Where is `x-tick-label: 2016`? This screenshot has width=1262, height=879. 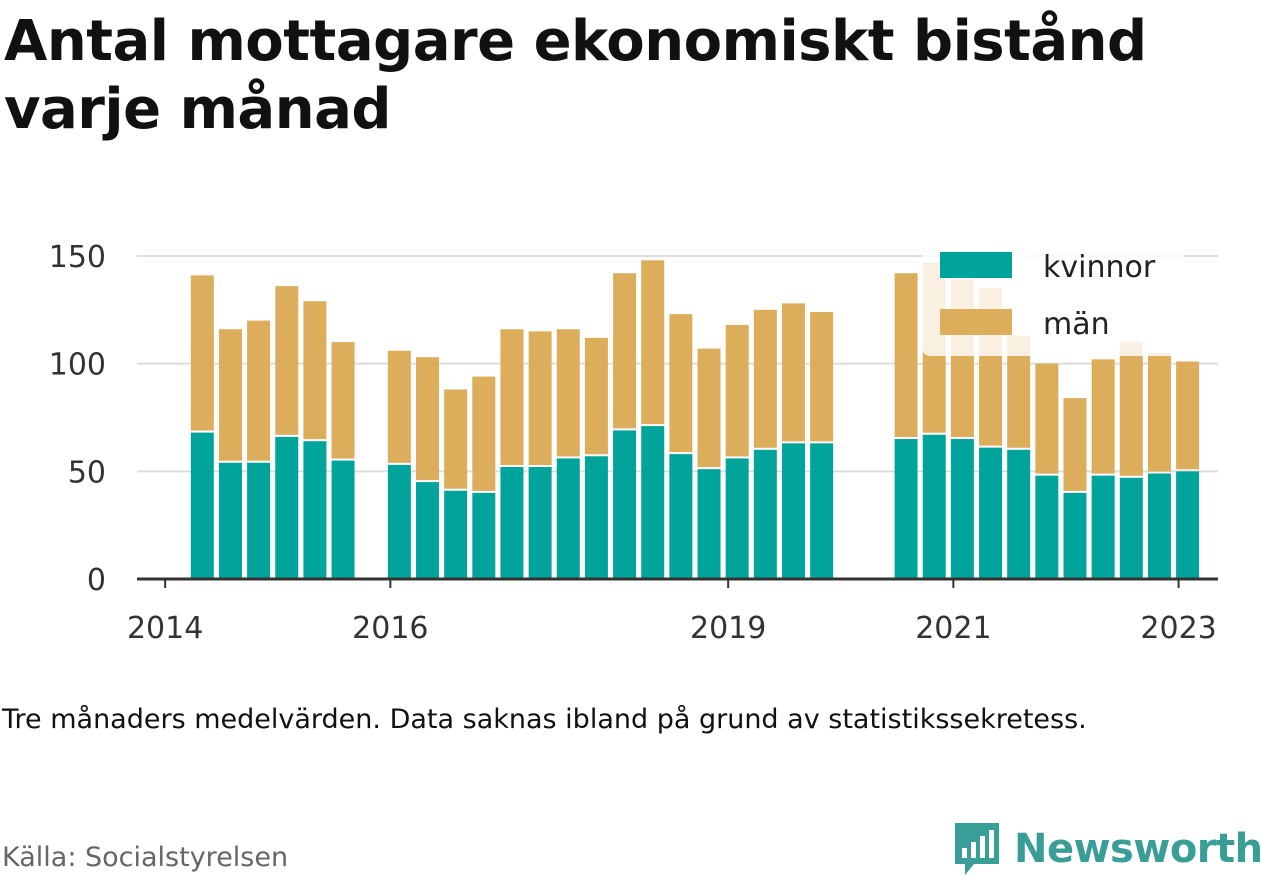 x-tick-label: 2016 is located at coordinates (390, 628).